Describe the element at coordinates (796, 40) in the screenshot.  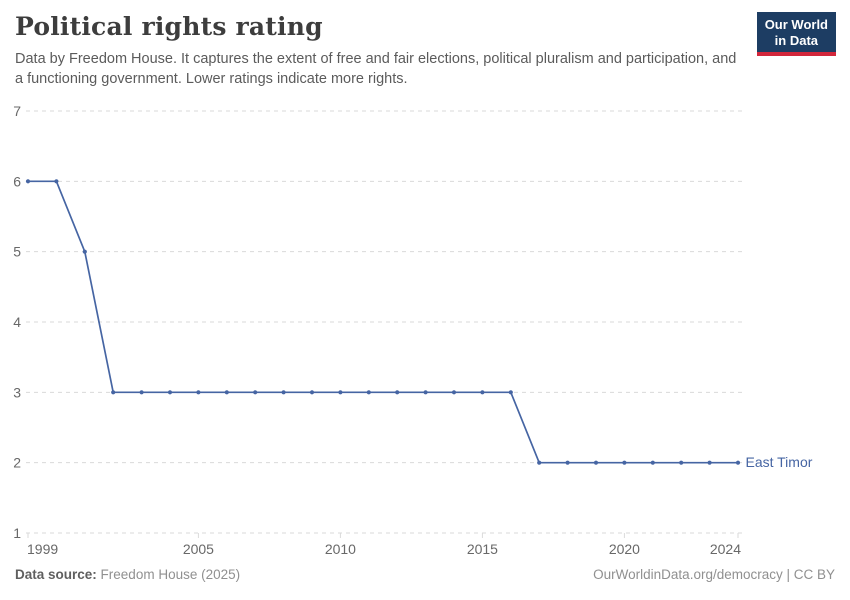
I see `owid-logo-line2: in Data` at that location.